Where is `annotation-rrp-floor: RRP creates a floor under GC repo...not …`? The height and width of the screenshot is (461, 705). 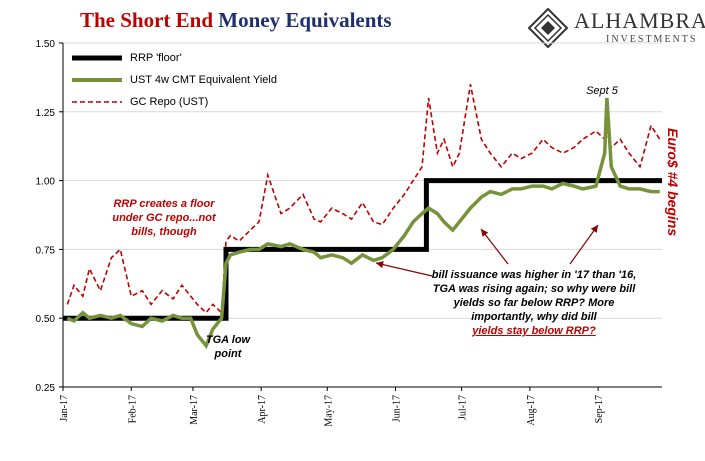 annotation-rrp-floor: RRP creates a floor under GC repo...not … is located at coordinates (164, 218).